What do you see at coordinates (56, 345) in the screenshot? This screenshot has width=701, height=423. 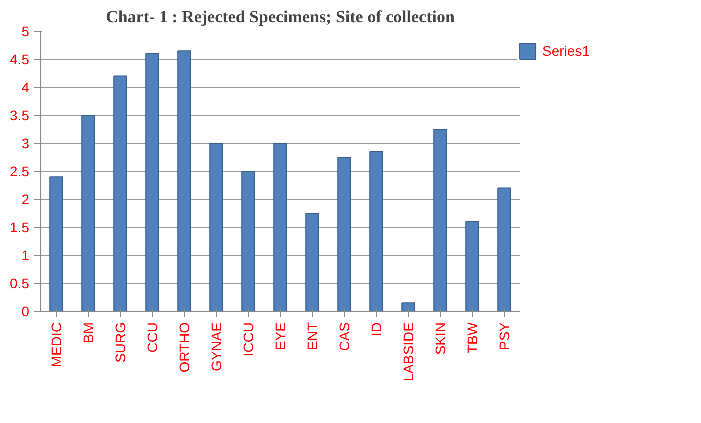 I see `x-tick-label: MEDIC` at bounding box center [56, 345].